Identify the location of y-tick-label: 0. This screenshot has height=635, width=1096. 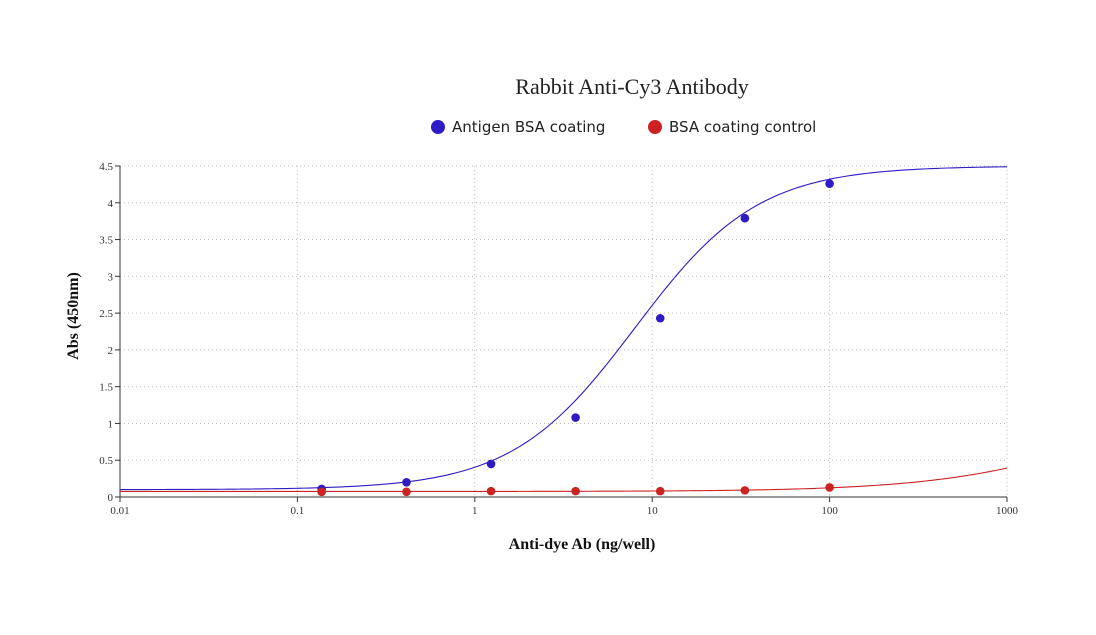
(111, 498).